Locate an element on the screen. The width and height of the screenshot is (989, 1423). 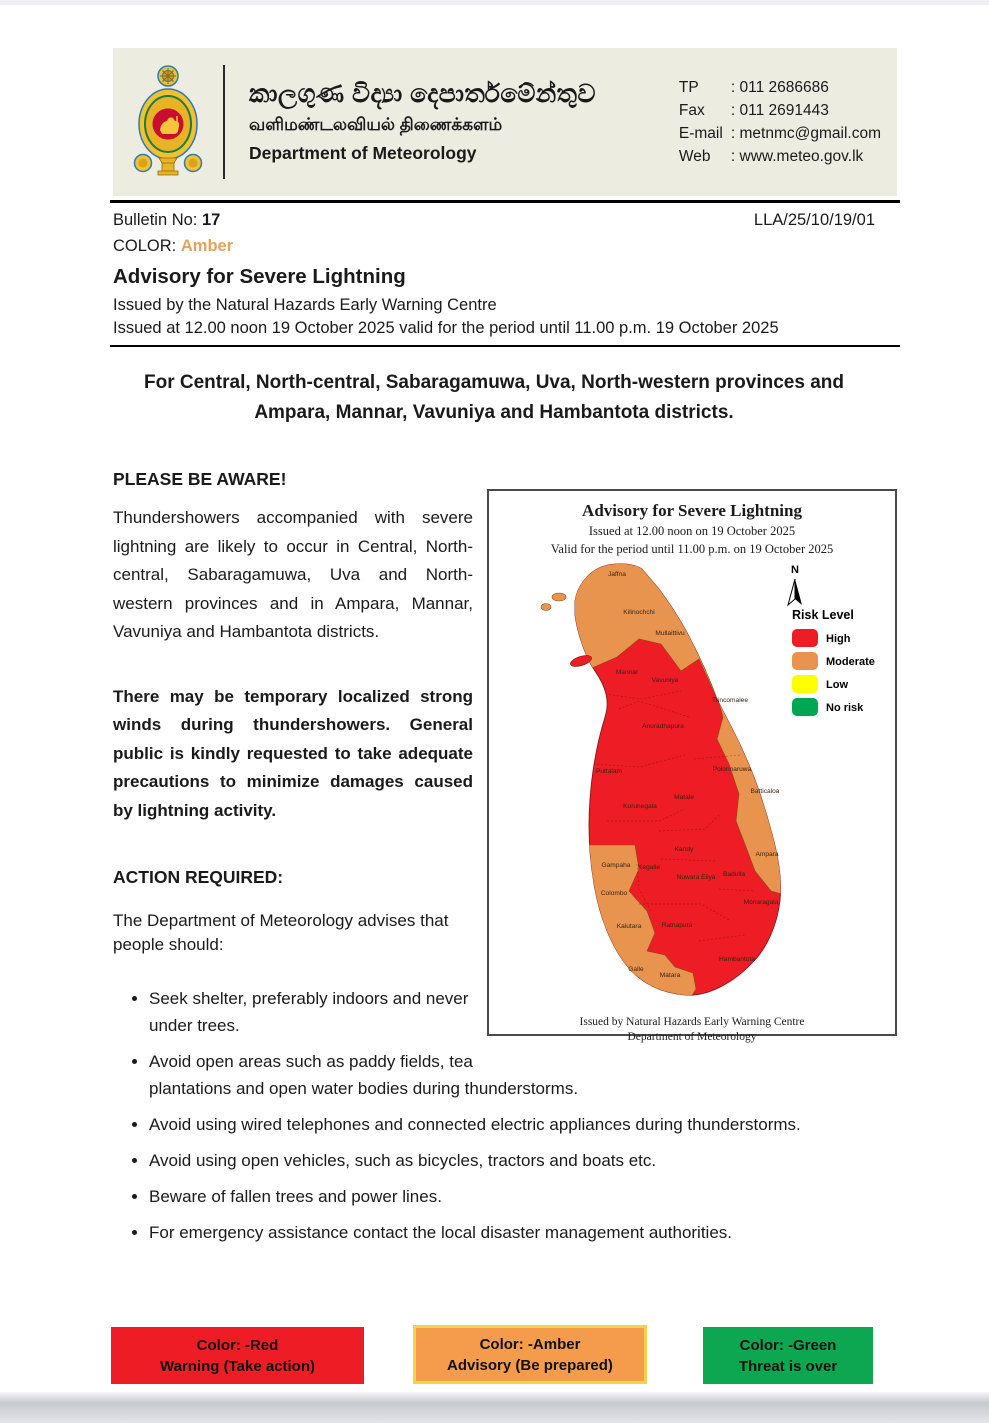
legend-label-low: Low is located at coordinates (837, 685).